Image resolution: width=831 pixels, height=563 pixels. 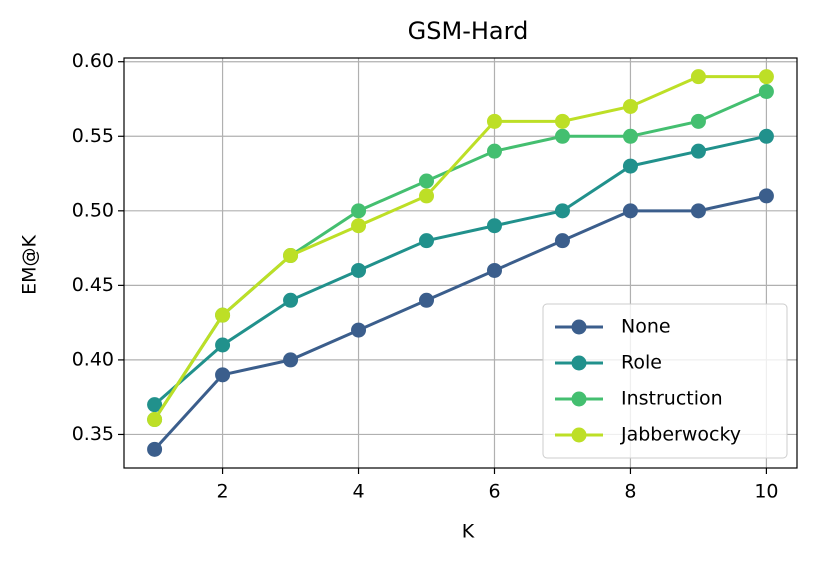 What do you see at coordinates (468, 532) in the screenshot?
I see `x-axis-label: K` at bounding box center [468, 532].